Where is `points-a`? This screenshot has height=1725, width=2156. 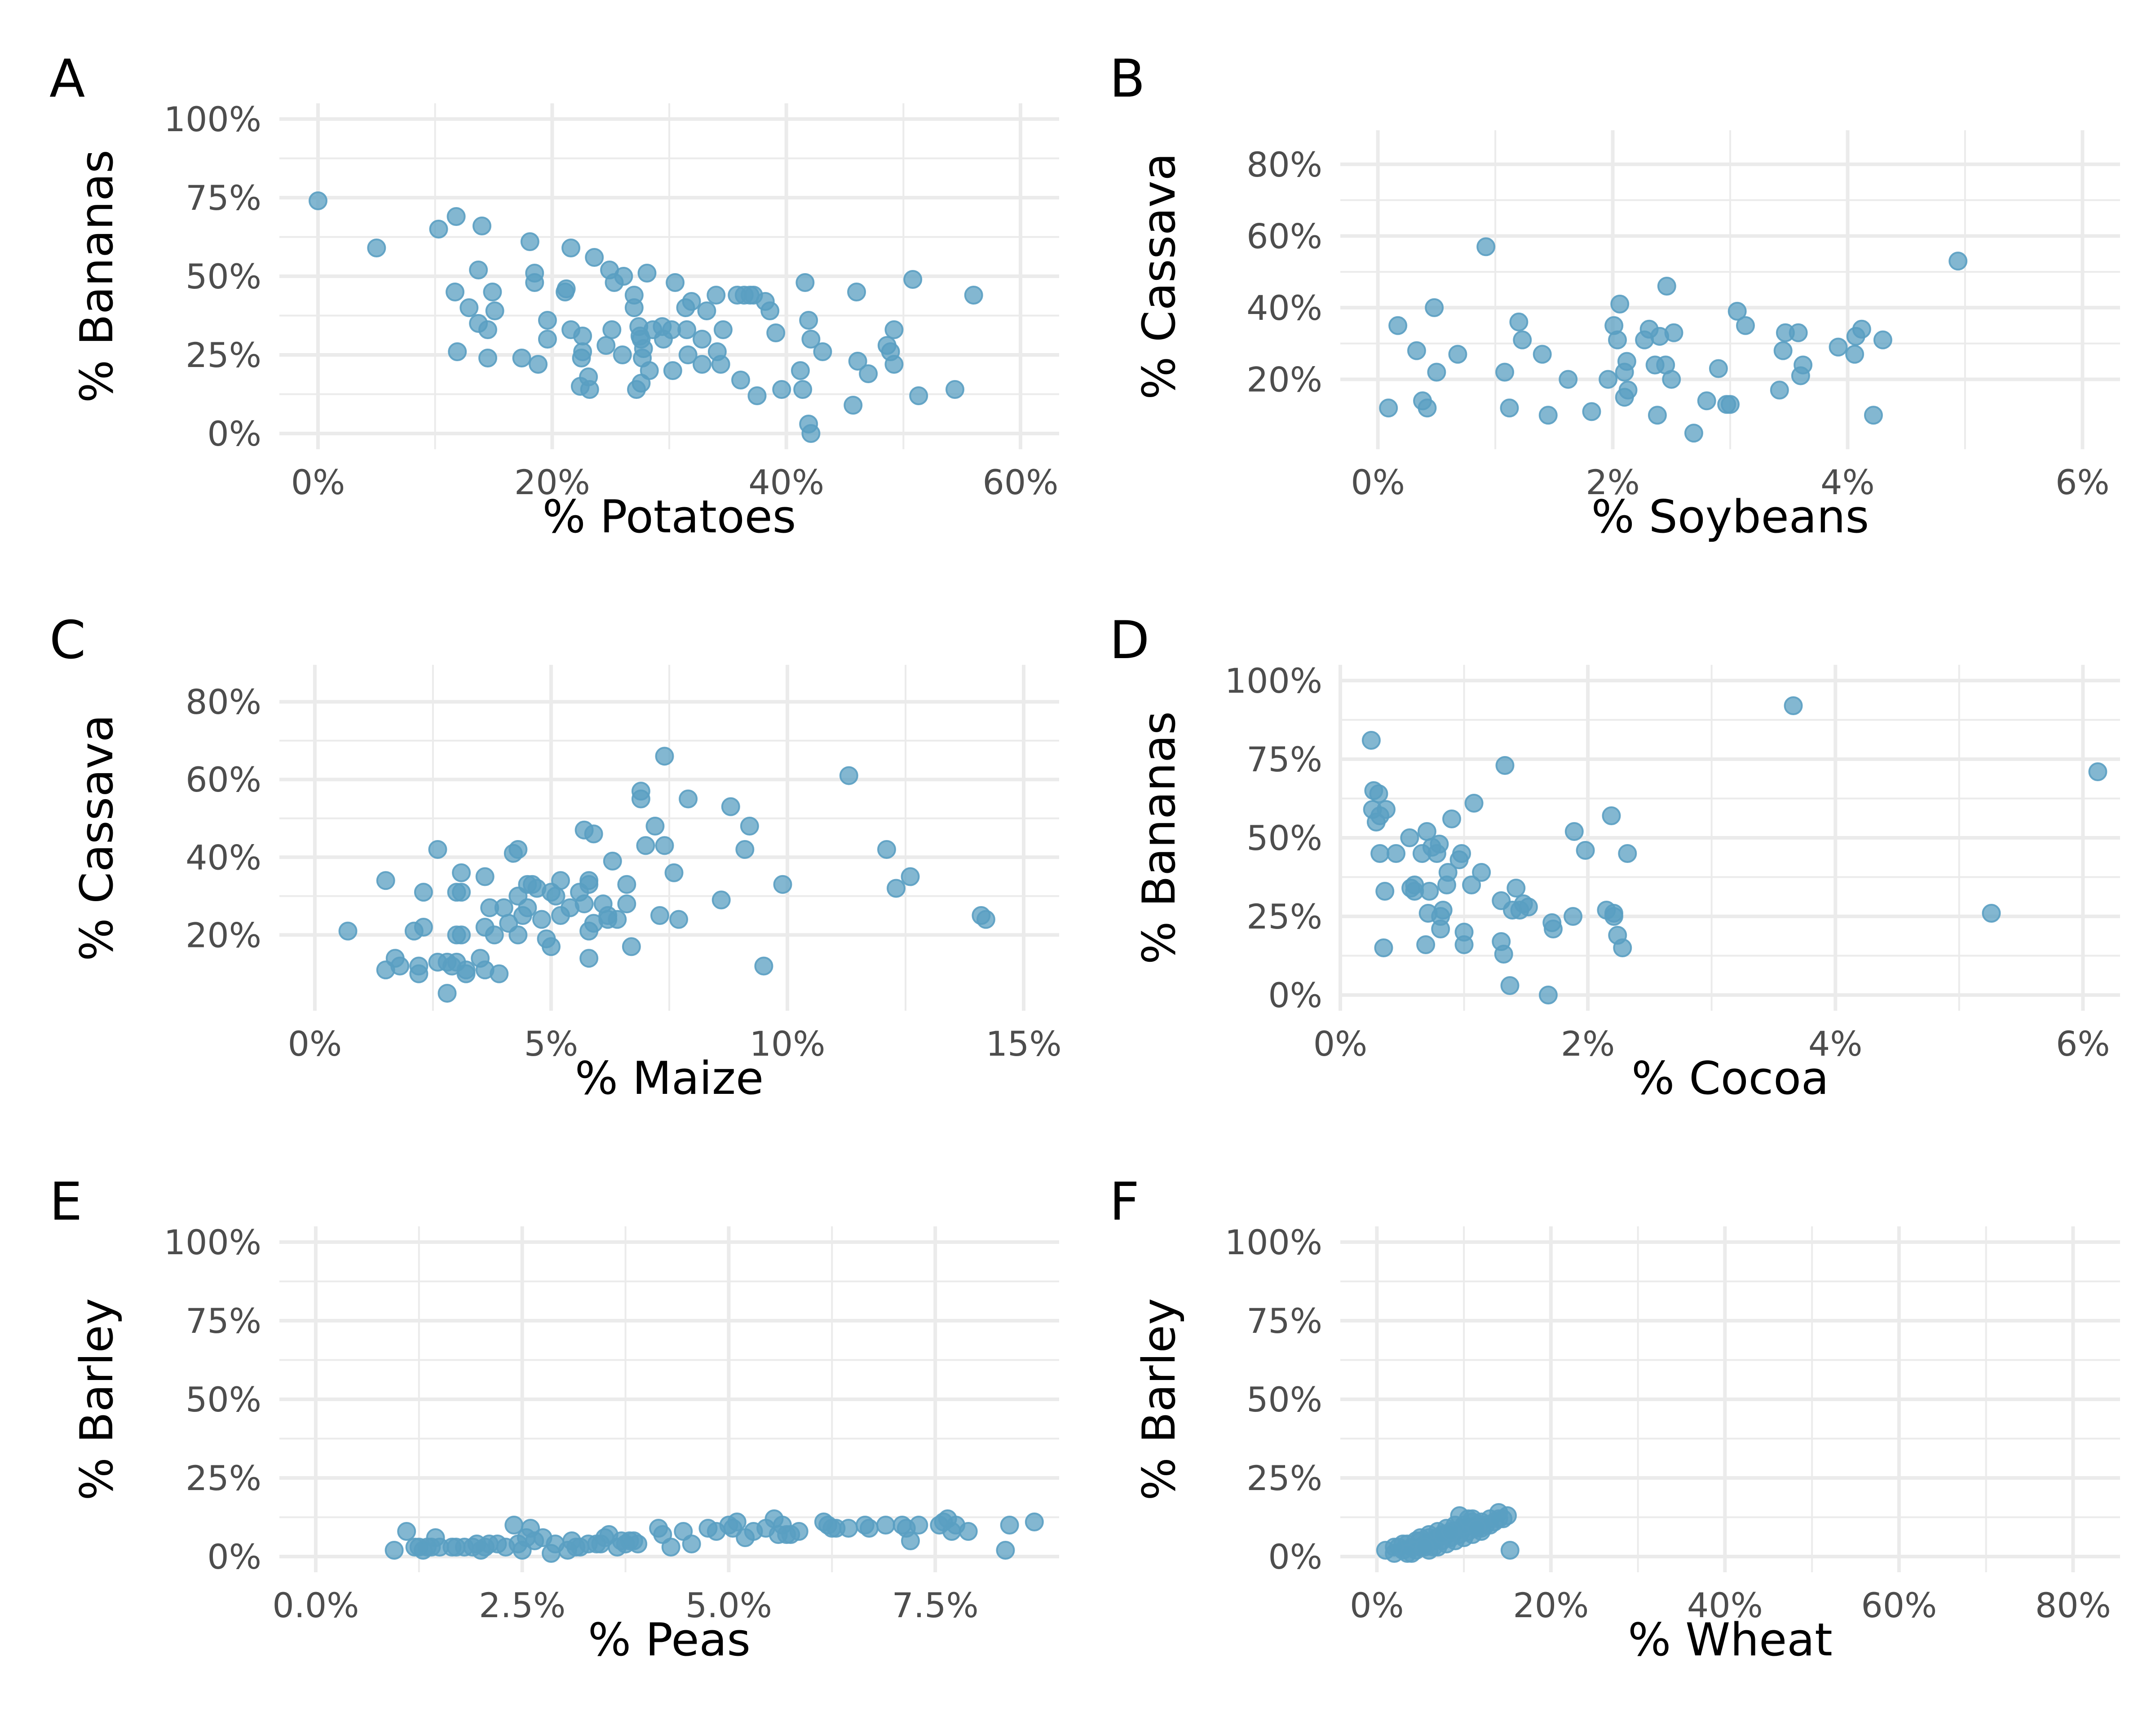 points-a is located at coordinates (646, 317).